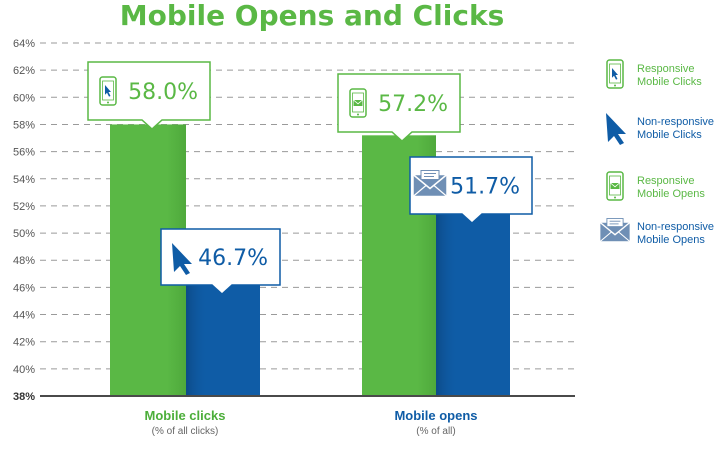 The width and height of the screenshot is (728, 449). I want to click on y-tick-label: 50%, so click(24, 234).